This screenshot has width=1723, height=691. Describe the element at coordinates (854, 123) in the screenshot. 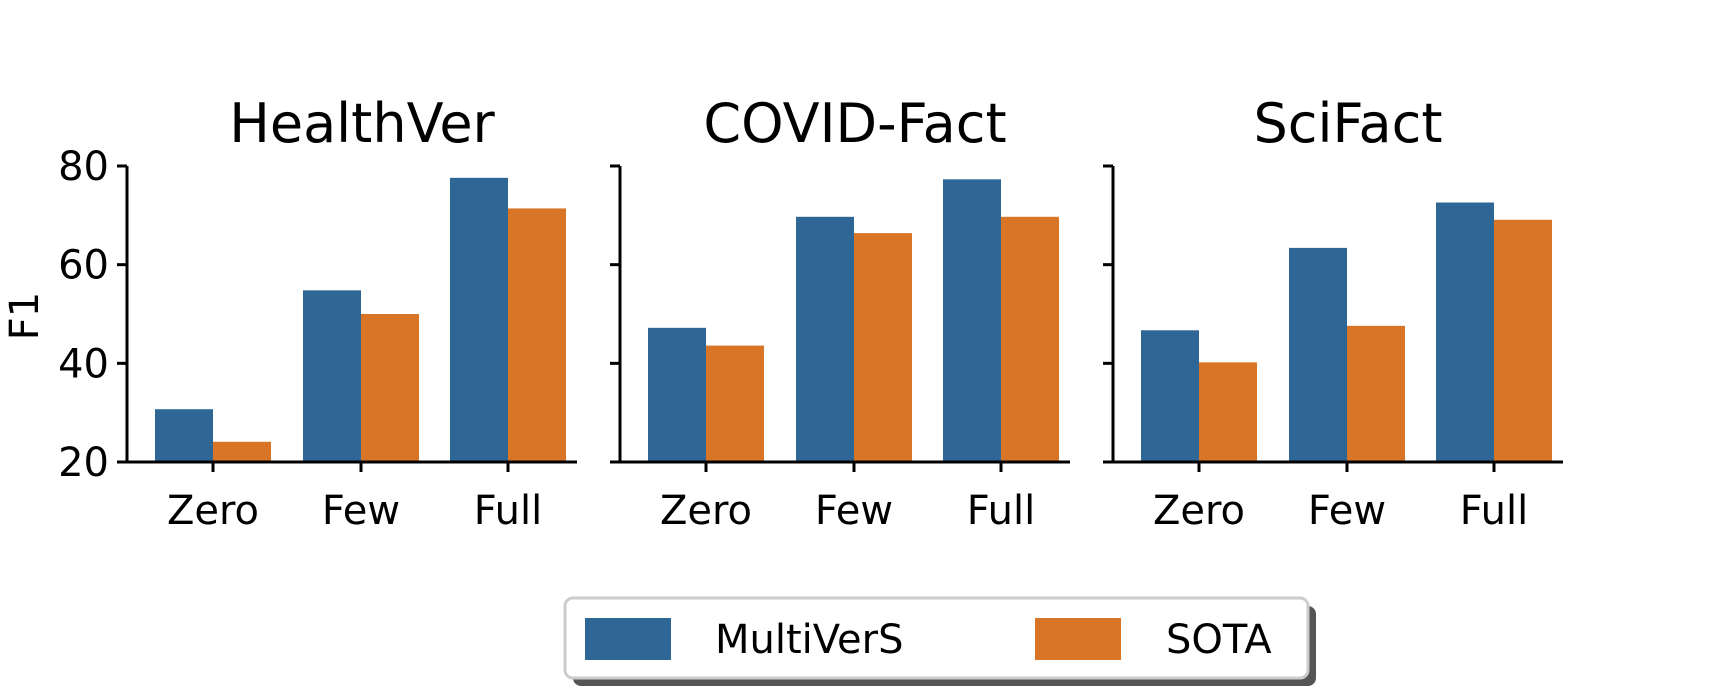

I see `panel-title: COVID-Fact` at that location.